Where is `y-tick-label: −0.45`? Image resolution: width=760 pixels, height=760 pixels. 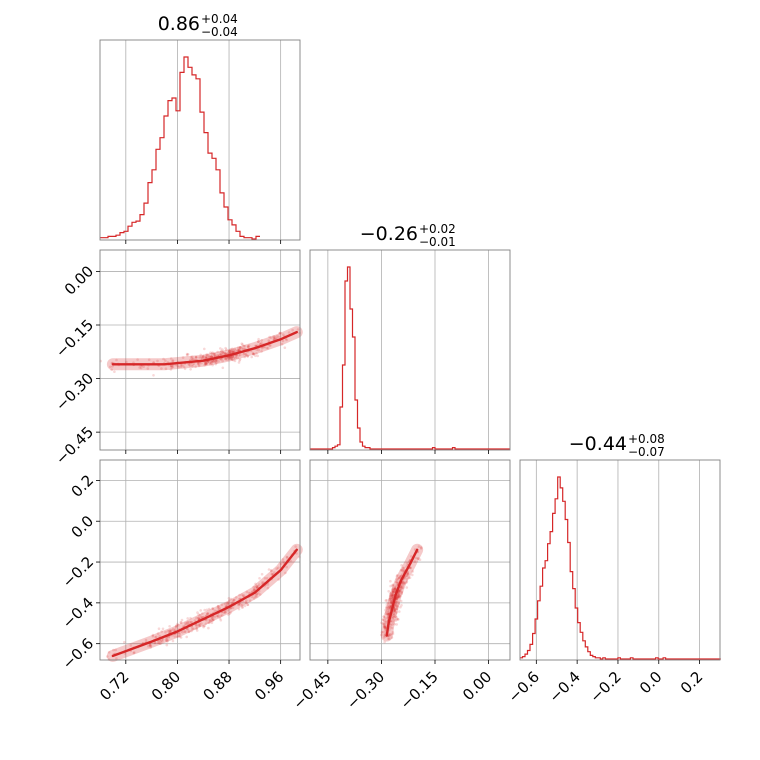 y-tick-label: −0.45 is located at coordinates (74, 445).